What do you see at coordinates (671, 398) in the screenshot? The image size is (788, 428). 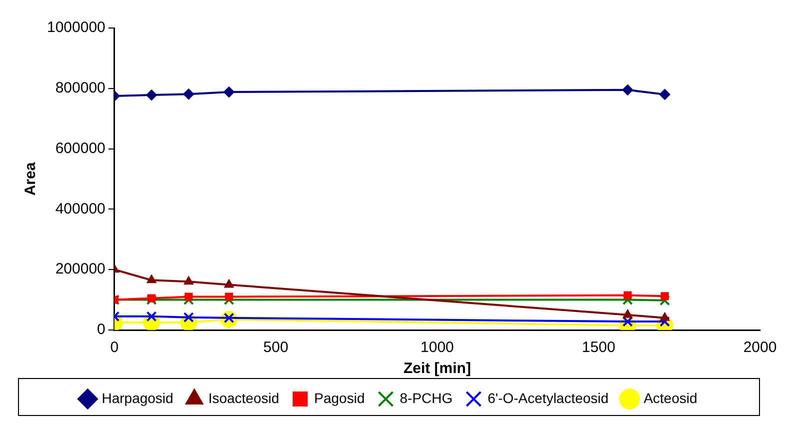 I see `legend-label: Acteosid` at bounding box center [671, 398].